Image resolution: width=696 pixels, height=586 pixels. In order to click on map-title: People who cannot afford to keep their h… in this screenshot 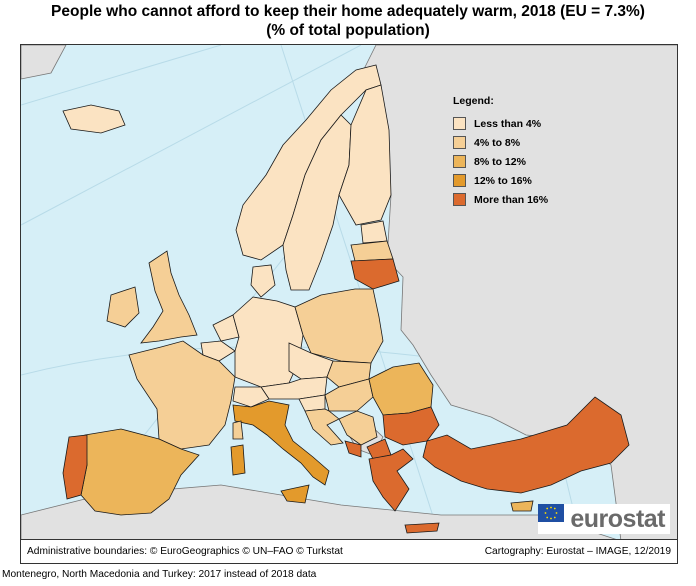, I will do `click(348, 21)`.